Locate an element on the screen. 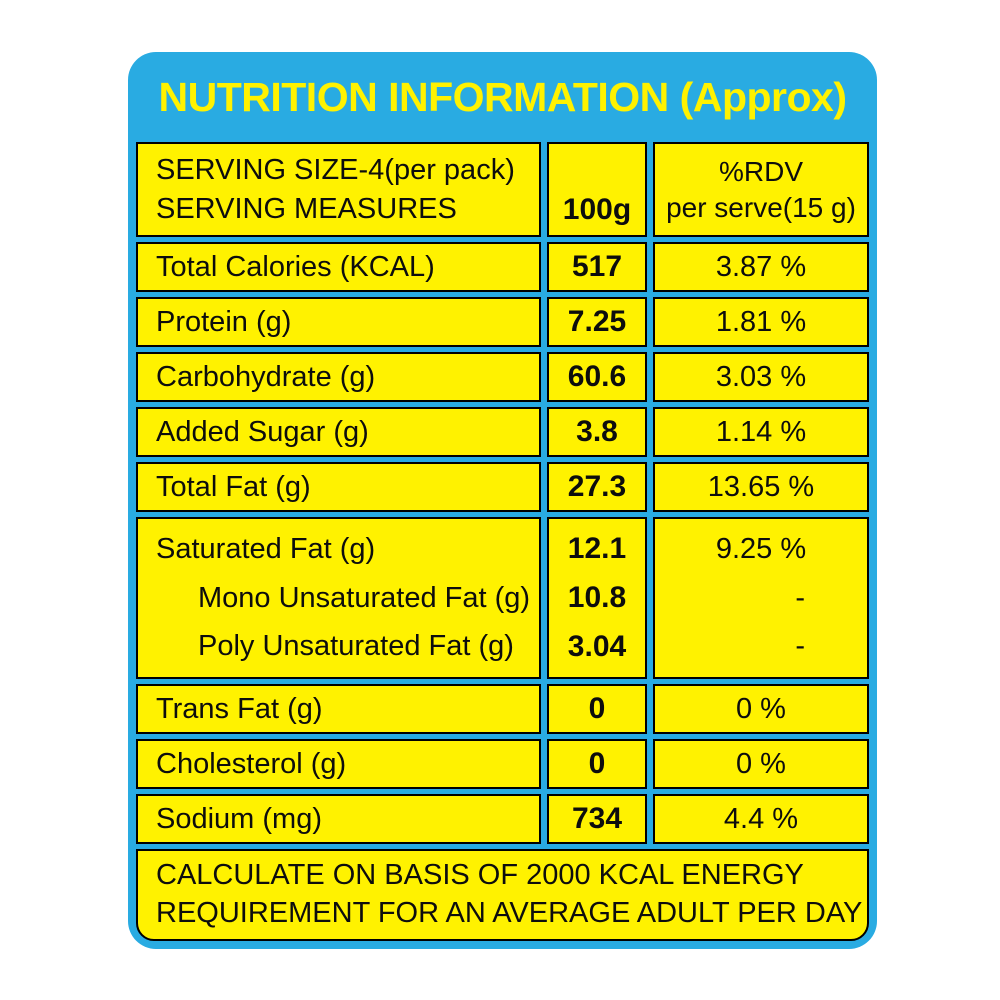 Image resolution: width=1000 pixels, height=1000 pixels. title-band: NUTRITION INFORMATION (Approx) is located at coordinates (502, 97).